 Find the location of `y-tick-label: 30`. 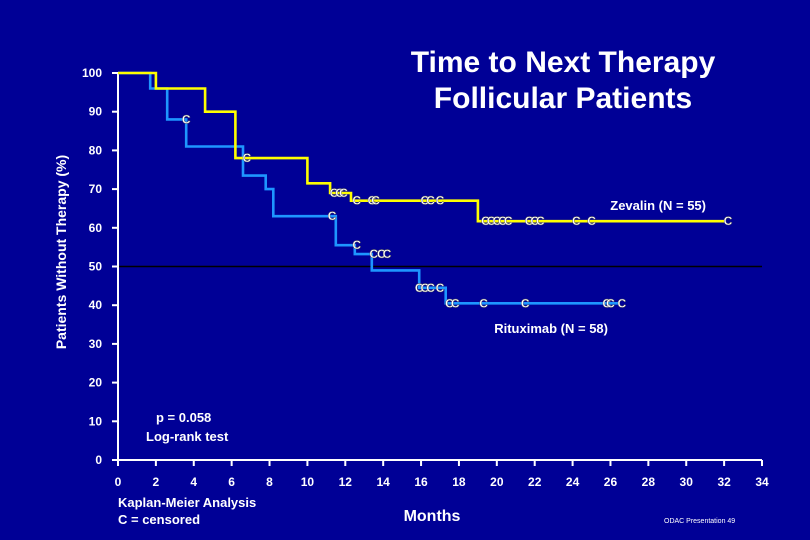

y-tick-label: 30 is located at coordinates (96, 344).